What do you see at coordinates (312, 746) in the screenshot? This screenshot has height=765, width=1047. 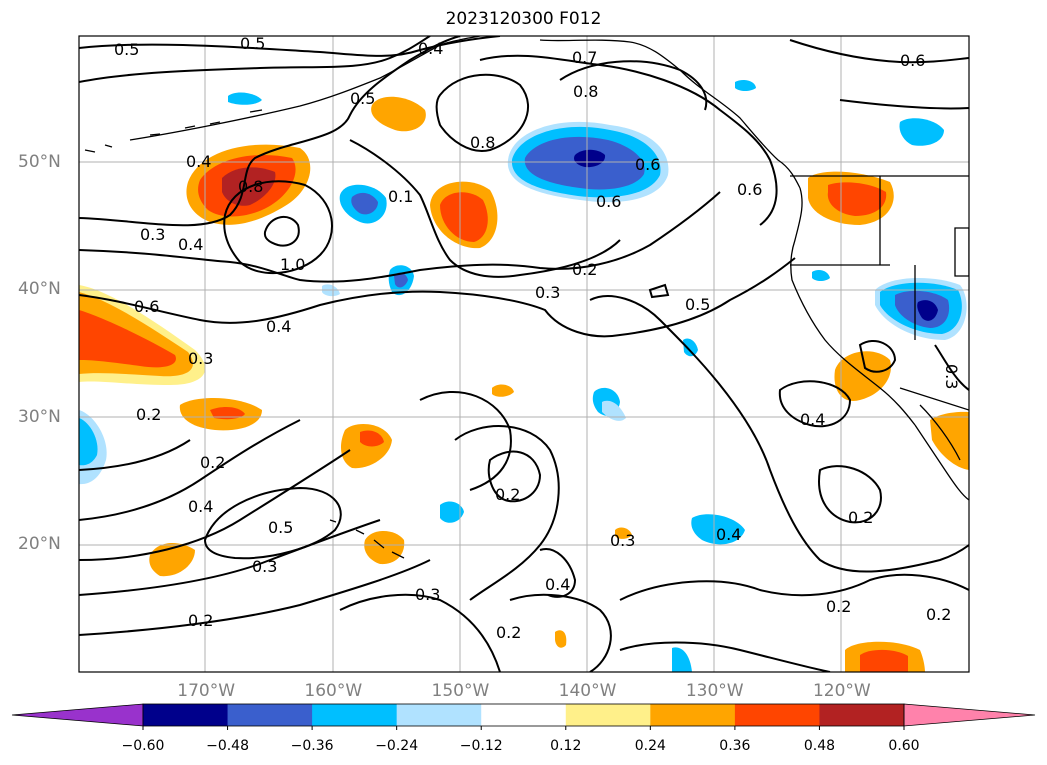 I see `colorbar-tick-label: −0.36` at bounding box center [312, 746].